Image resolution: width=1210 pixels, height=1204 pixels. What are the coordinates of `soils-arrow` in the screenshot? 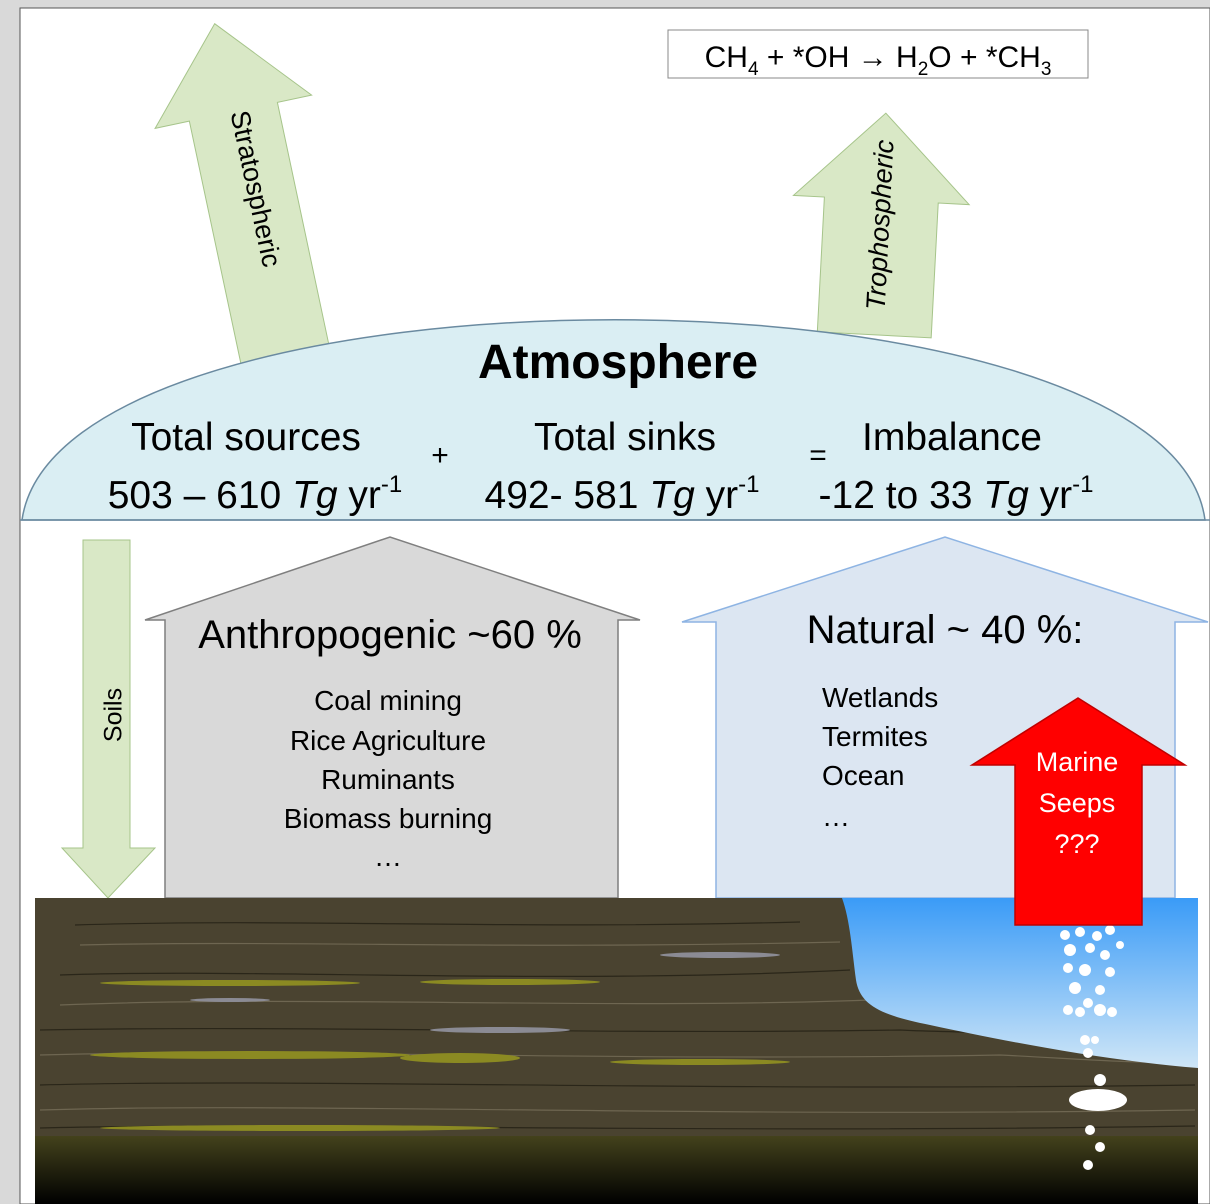 It's located at (108, 719).